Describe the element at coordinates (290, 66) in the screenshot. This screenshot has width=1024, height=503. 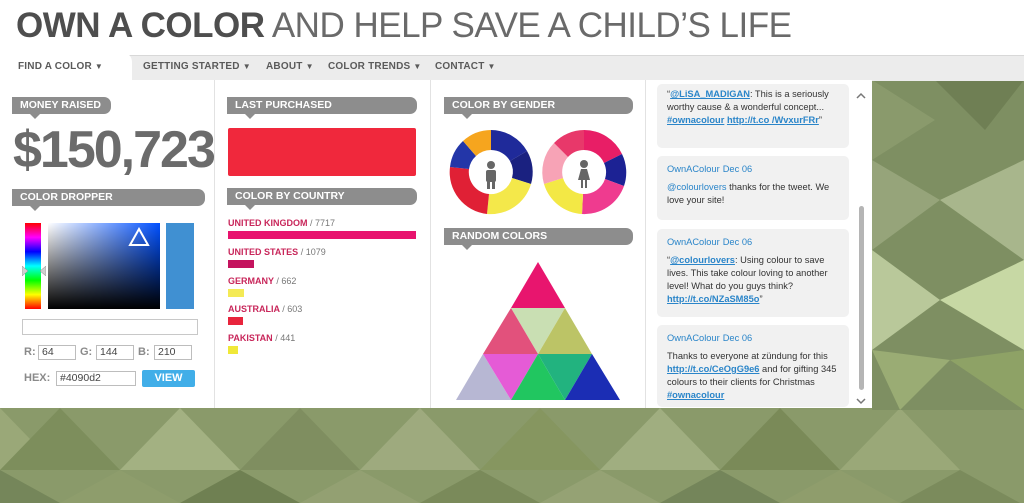
I see `nav-about: ABOUT ▼` at that location.